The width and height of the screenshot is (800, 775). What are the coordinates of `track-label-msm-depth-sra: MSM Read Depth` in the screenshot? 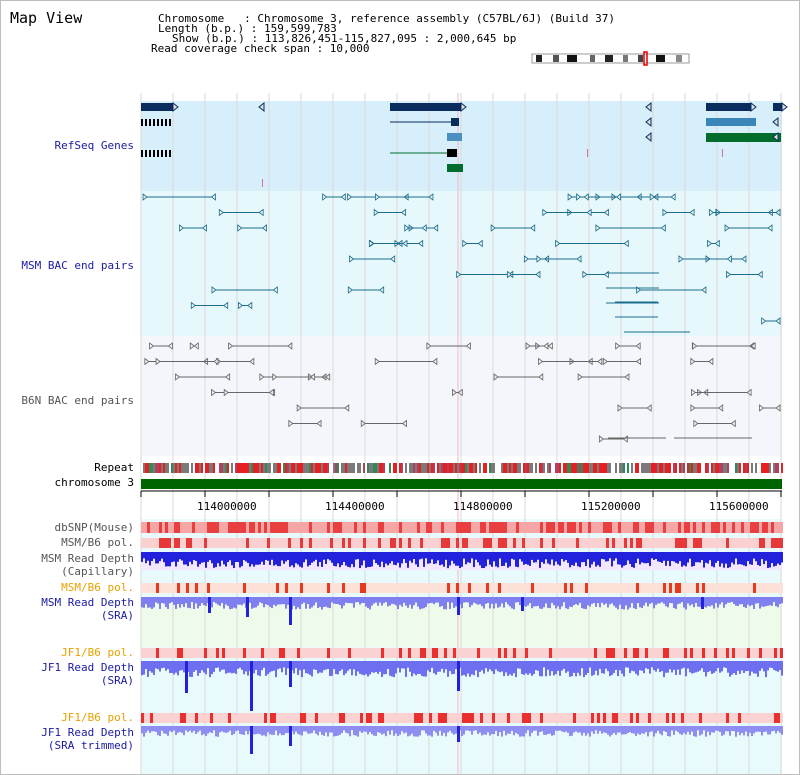 It's located at (87, 602).